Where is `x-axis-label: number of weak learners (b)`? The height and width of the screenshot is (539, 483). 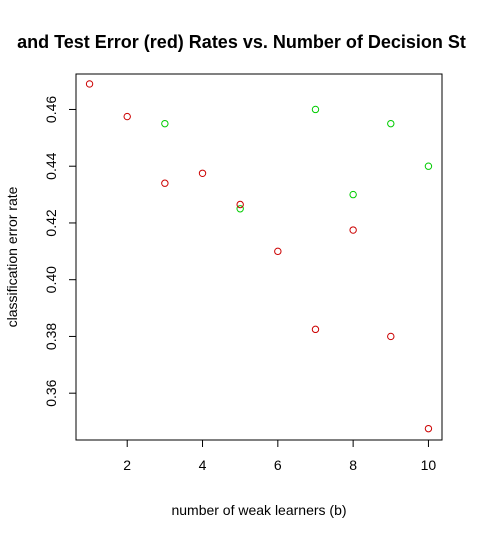 x-axis-label: number of weak learners (b) is located at coordinates (258, 510).